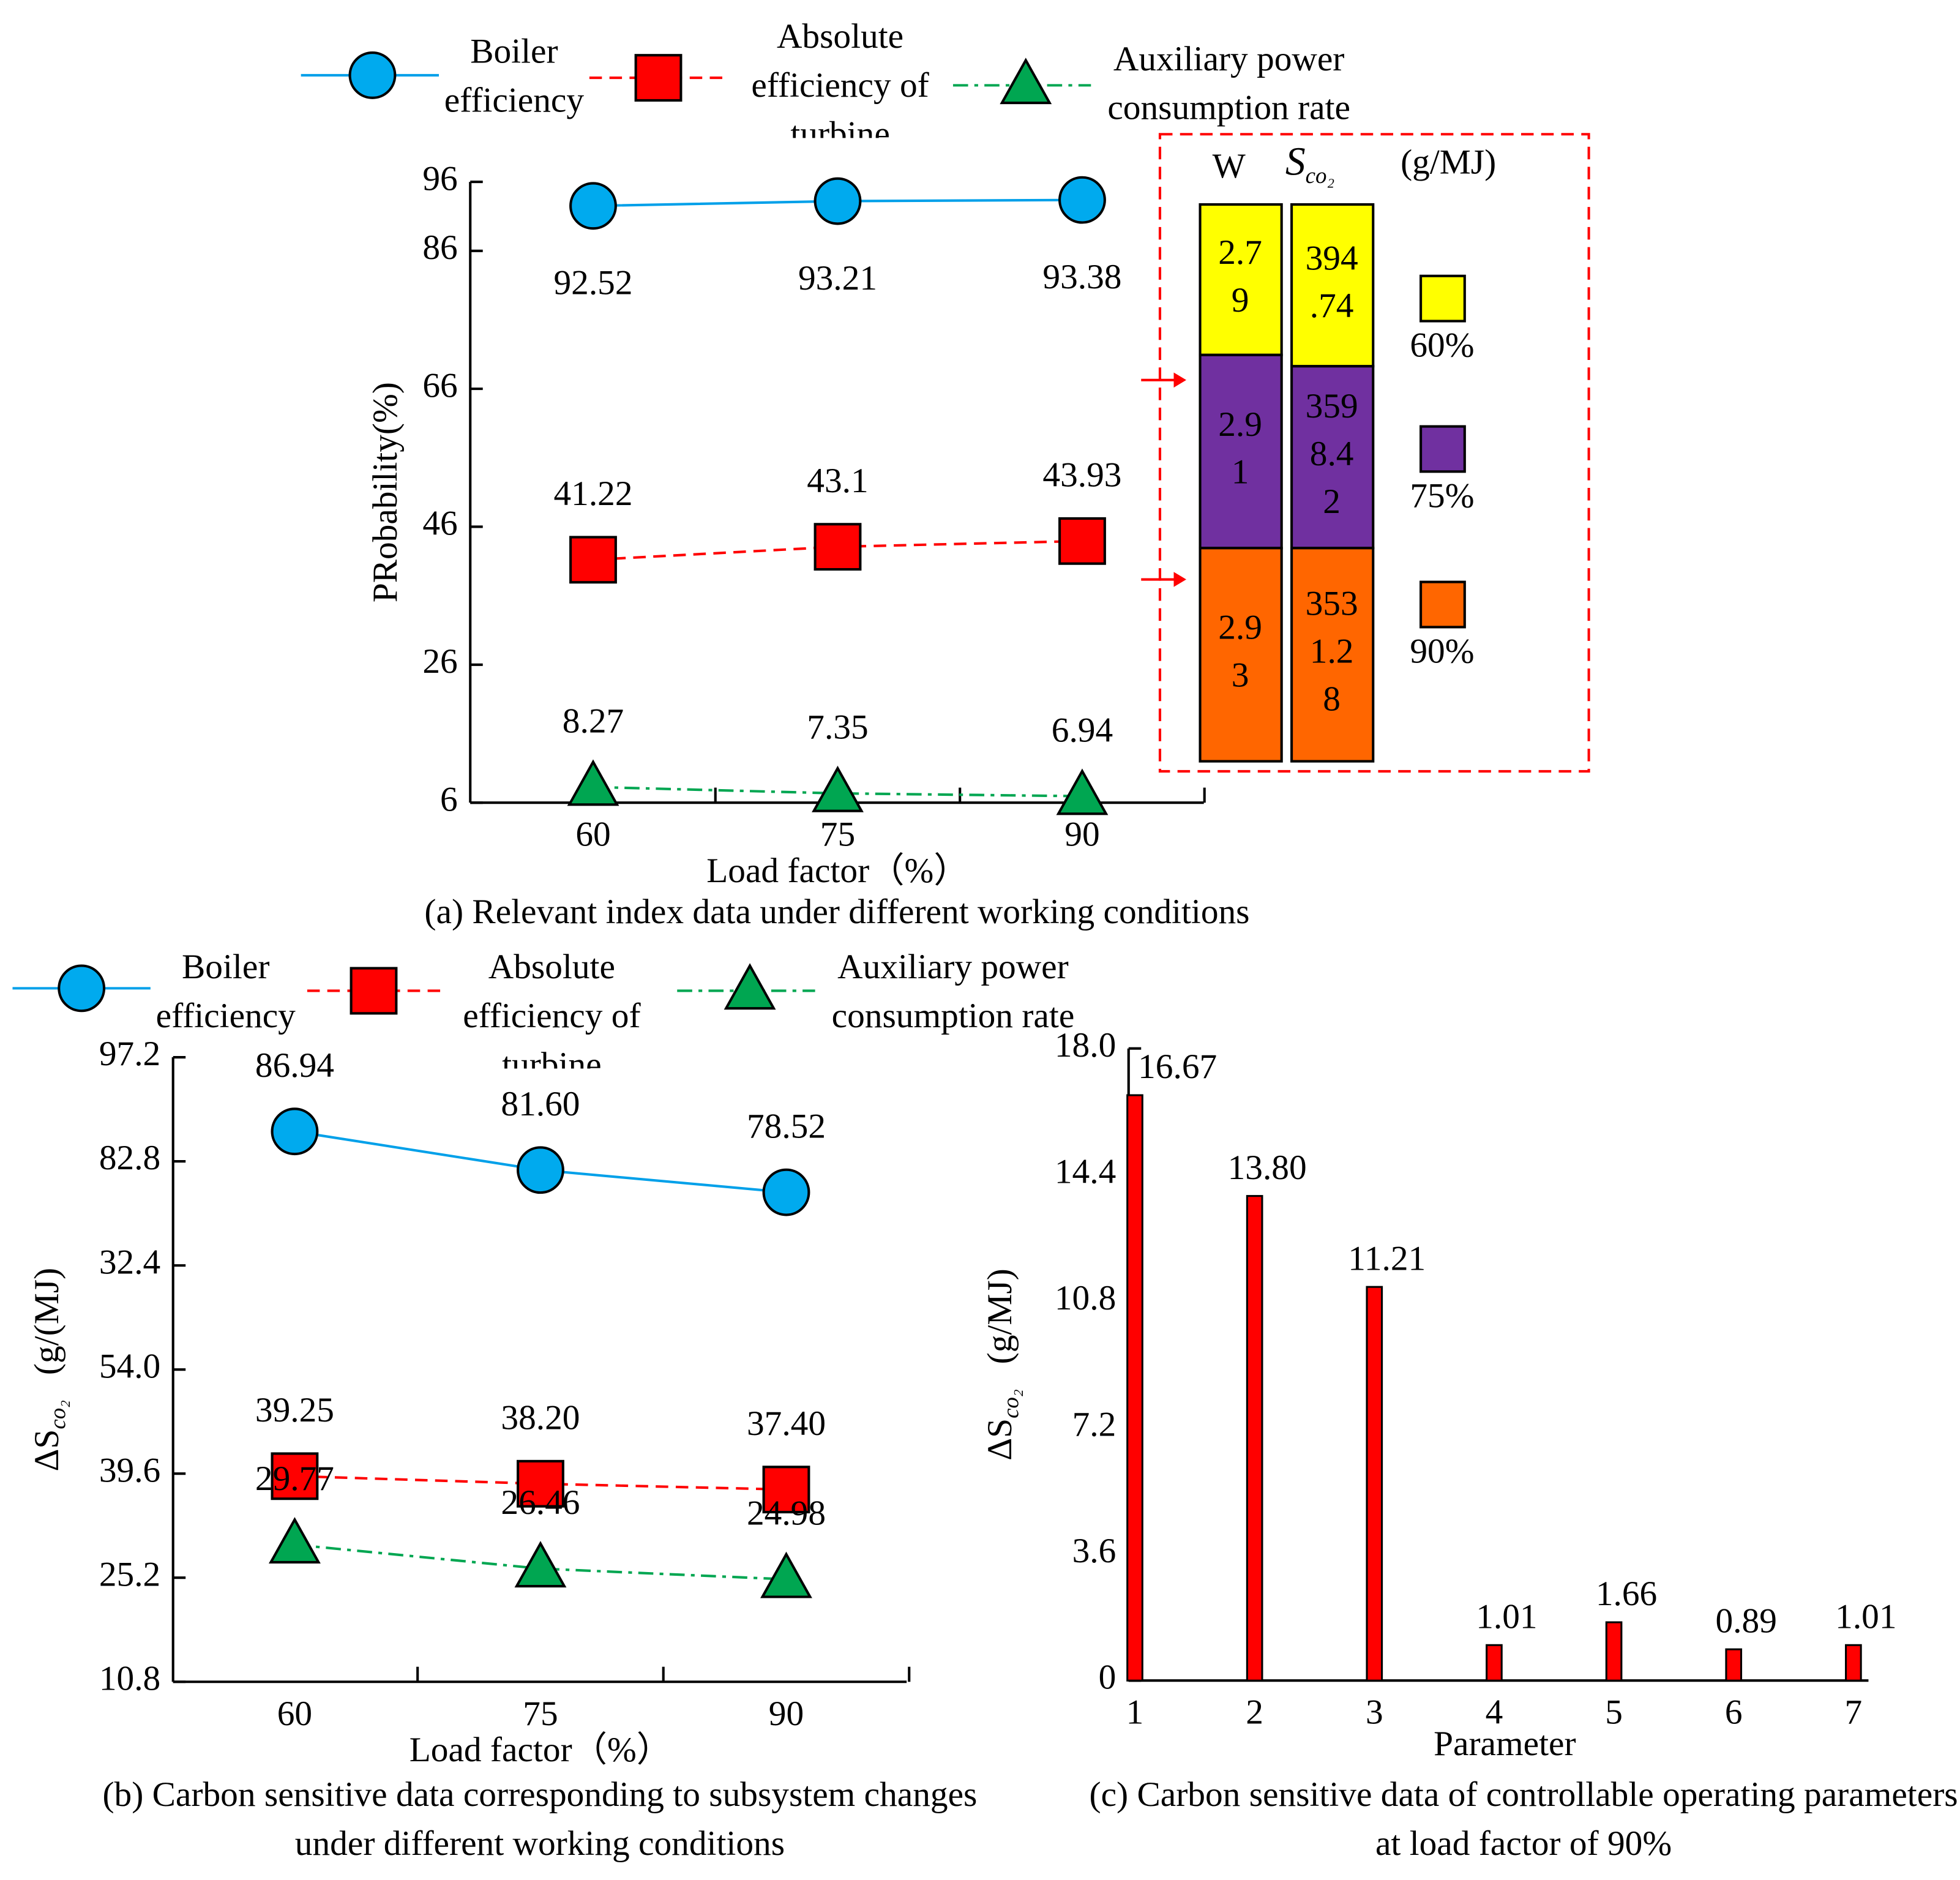  I want to click on legend-label: Auxiliary power consumption rate, so click(953, 992).